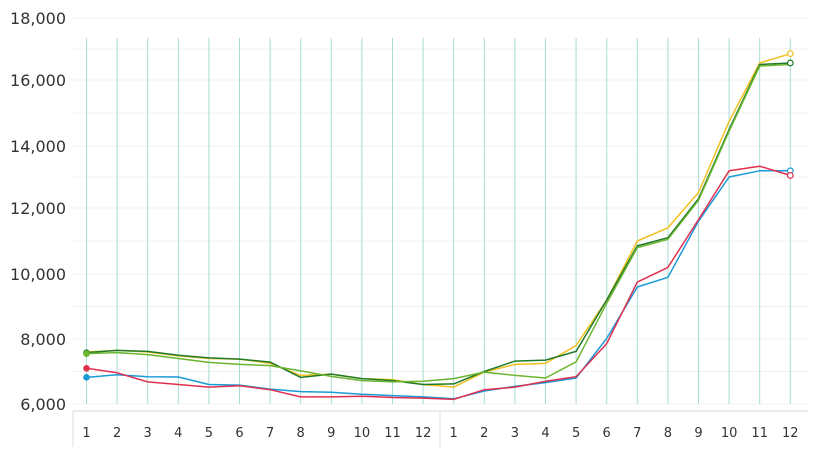  Describe the element at coordinates (38, 80) in the screenshot. I see `y-tick-label: 16,000` at that location.